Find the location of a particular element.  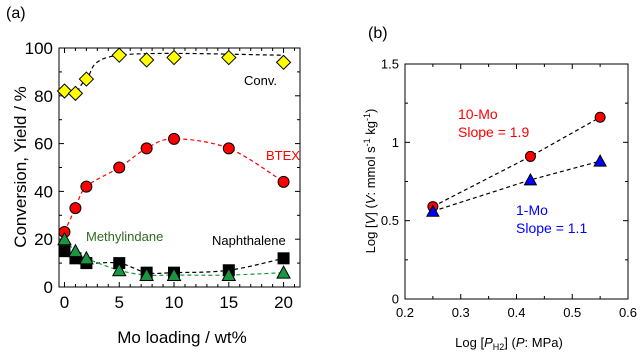

y-tick-label: 1.5 is located at coordinates (390, 64).